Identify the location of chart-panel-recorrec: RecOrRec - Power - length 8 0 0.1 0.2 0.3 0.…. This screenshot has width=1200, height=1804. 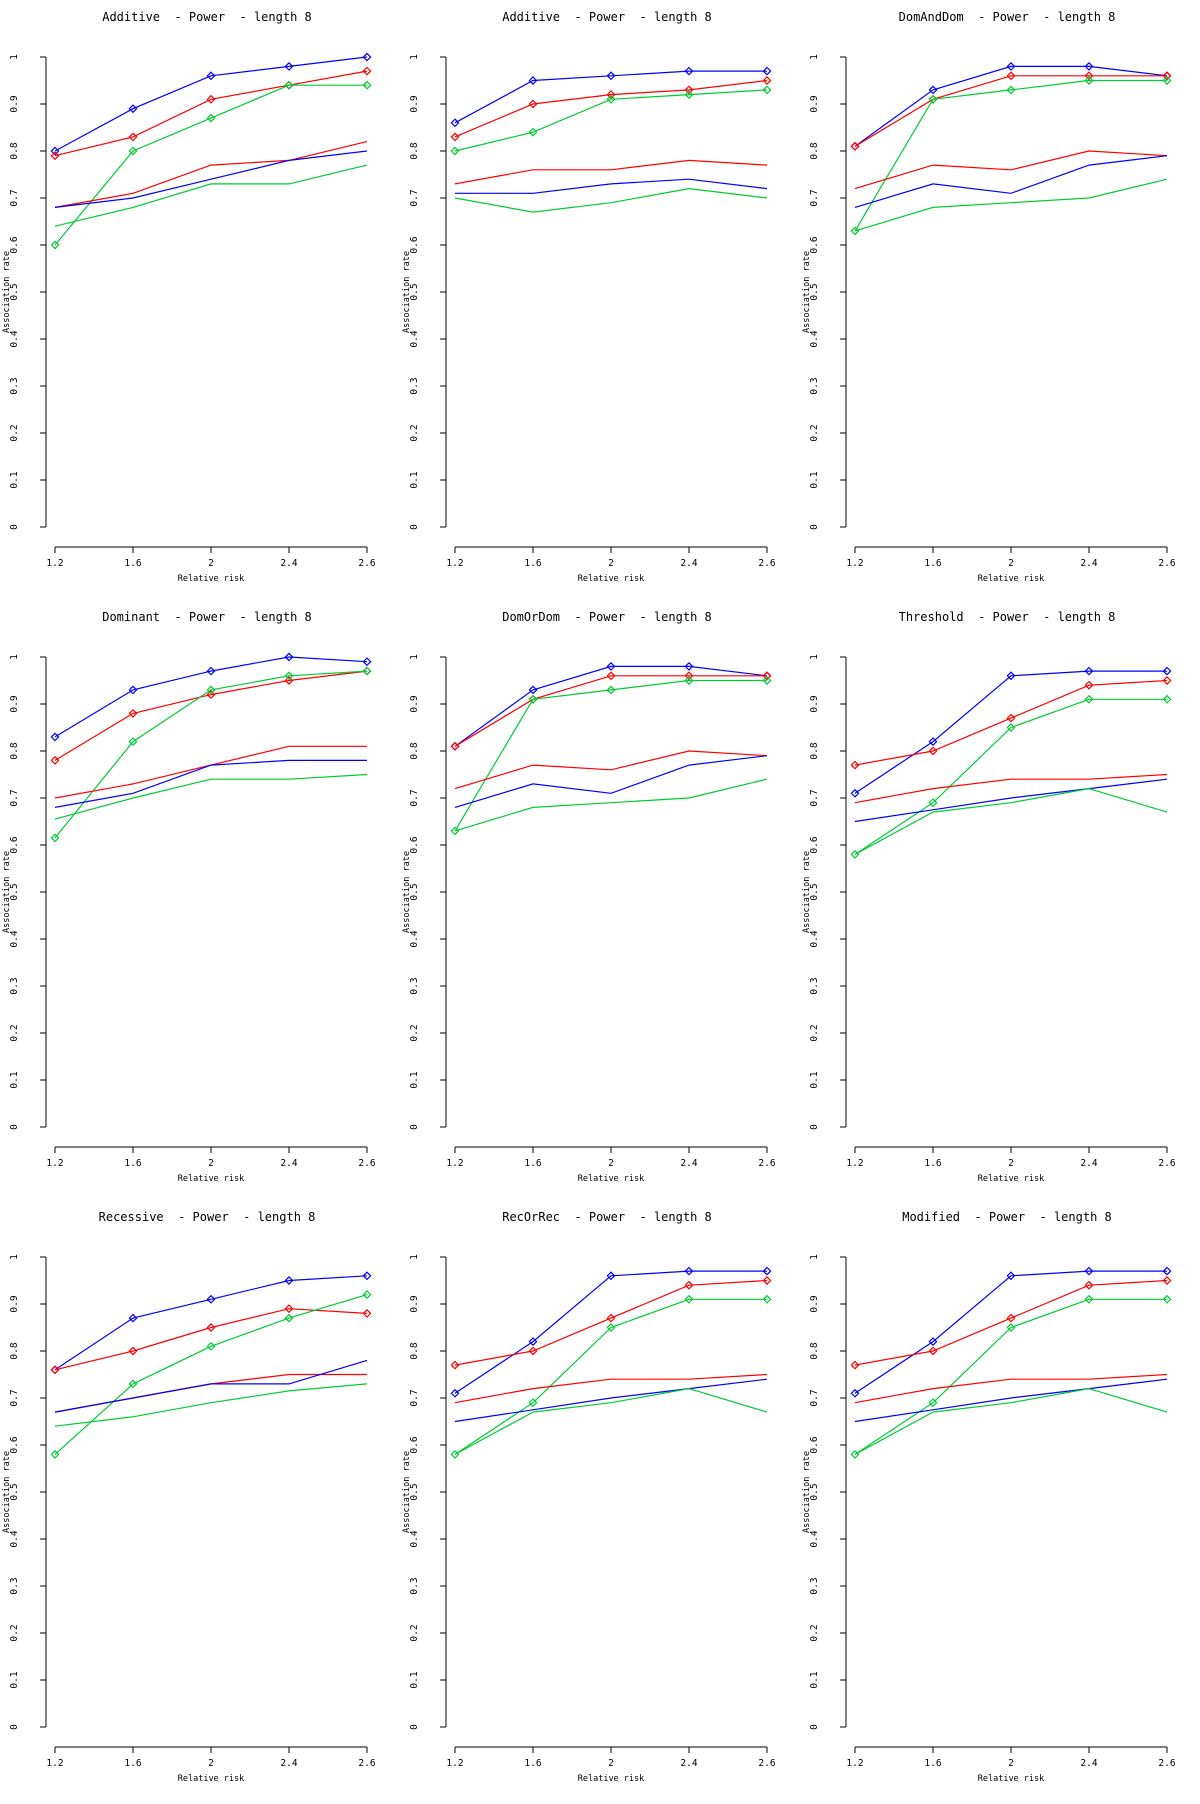
(600, 1500).